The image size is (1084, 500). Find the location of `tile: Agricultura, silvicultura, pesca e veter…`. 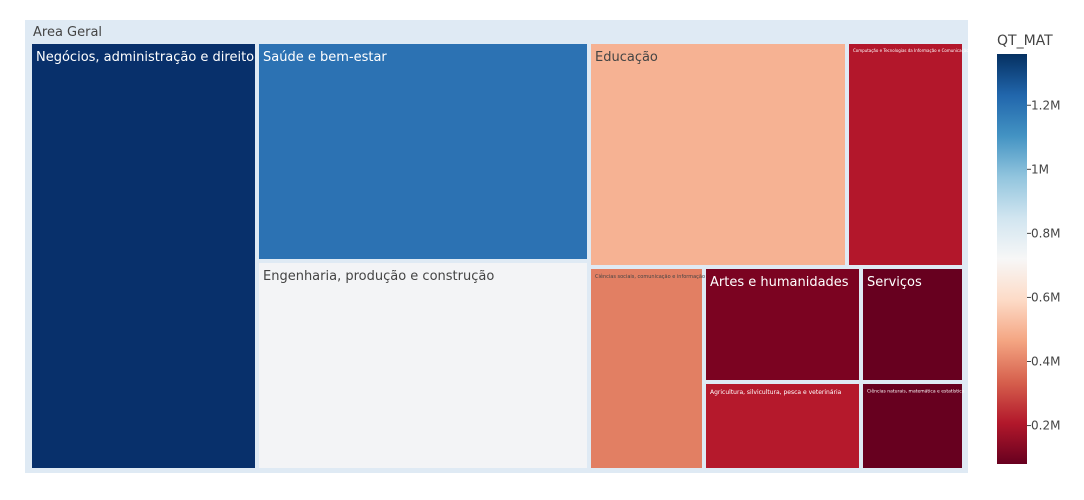

tile: Agricultura, silvicultura, pesca e veter… is located at coordinates (782, 426).